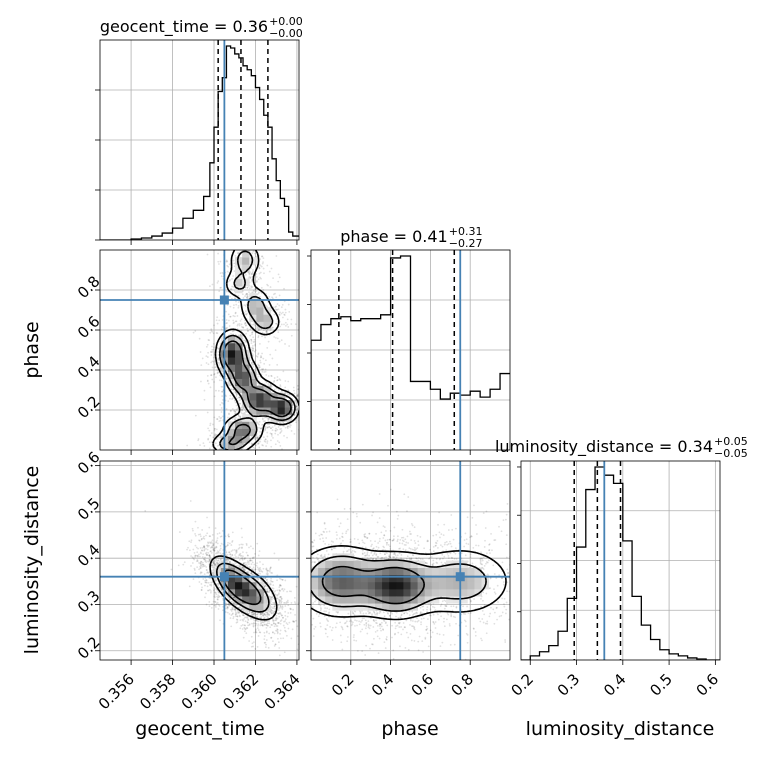  Describe the element at coordinates (410, 350) in the screenshot. I see `panel-1-1-content` at that location.